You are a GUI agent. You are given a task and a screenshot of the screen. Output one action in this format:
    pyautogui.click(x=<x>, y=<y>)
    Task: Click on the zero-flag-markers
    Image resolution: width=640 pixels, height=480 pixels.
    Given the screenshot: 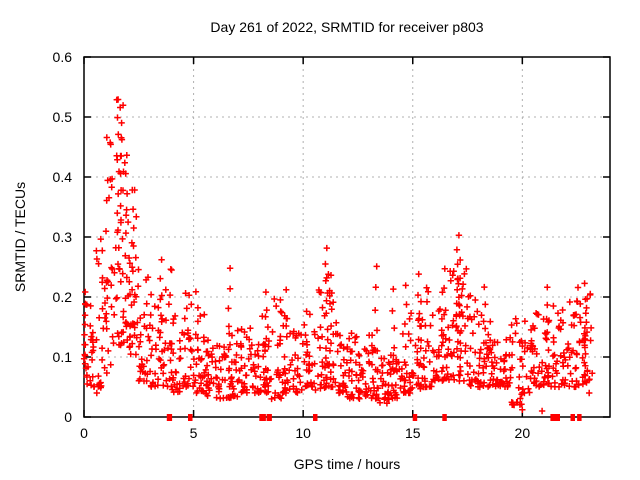 What is the action you would take?
    pyautogui.click(x=374, y=417)
    